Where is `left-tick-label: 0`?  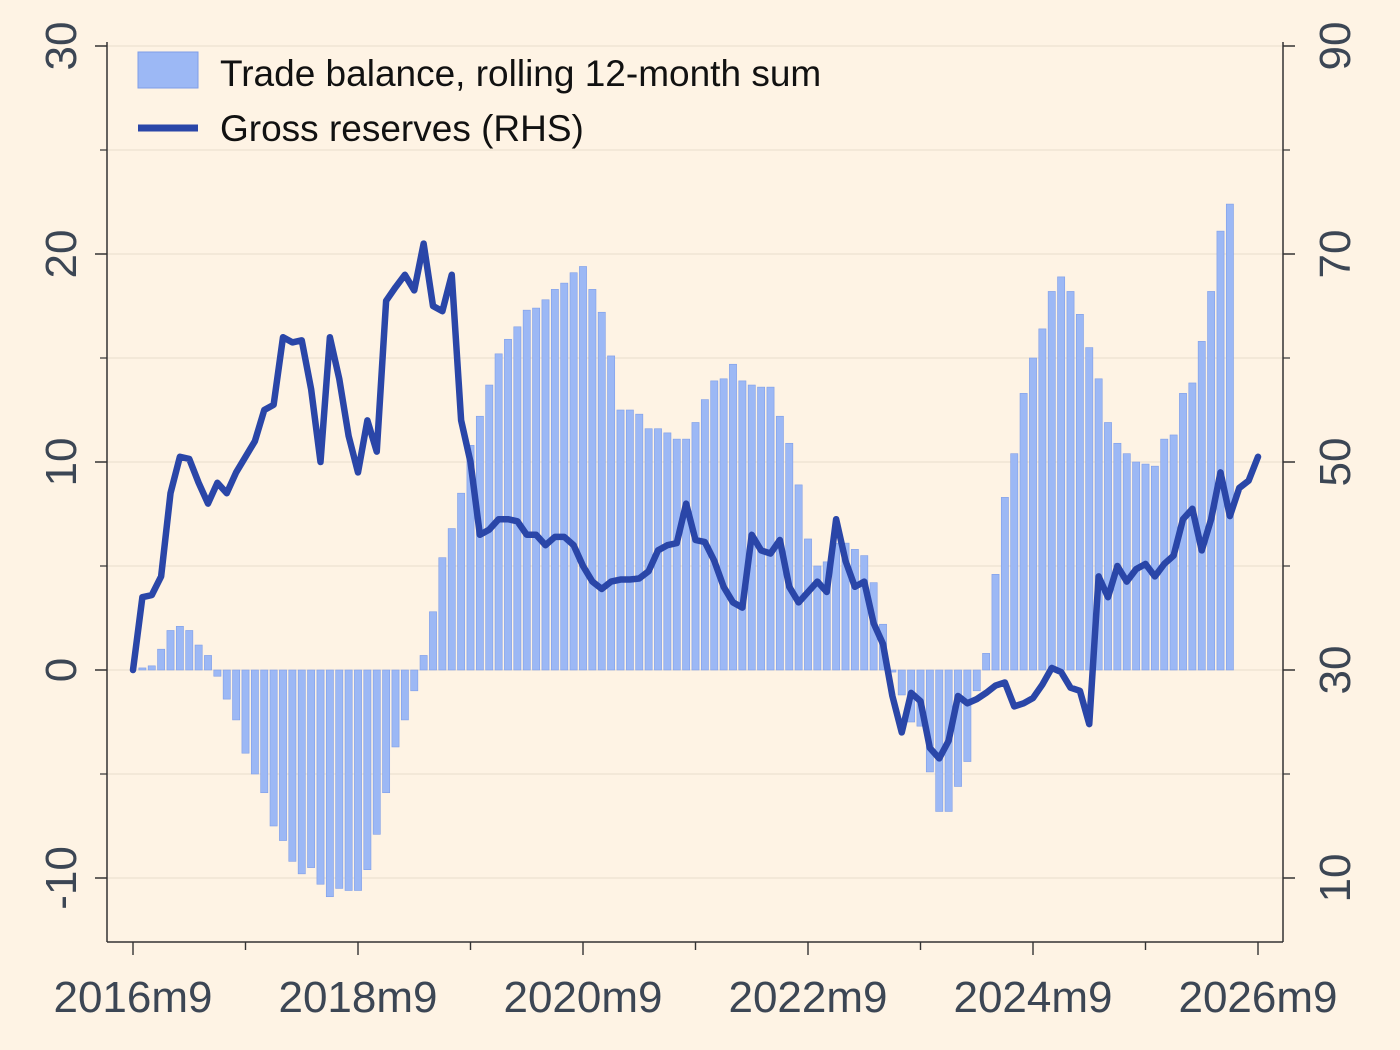
left-tick-label: 0 is located at coordinates (61, 670).